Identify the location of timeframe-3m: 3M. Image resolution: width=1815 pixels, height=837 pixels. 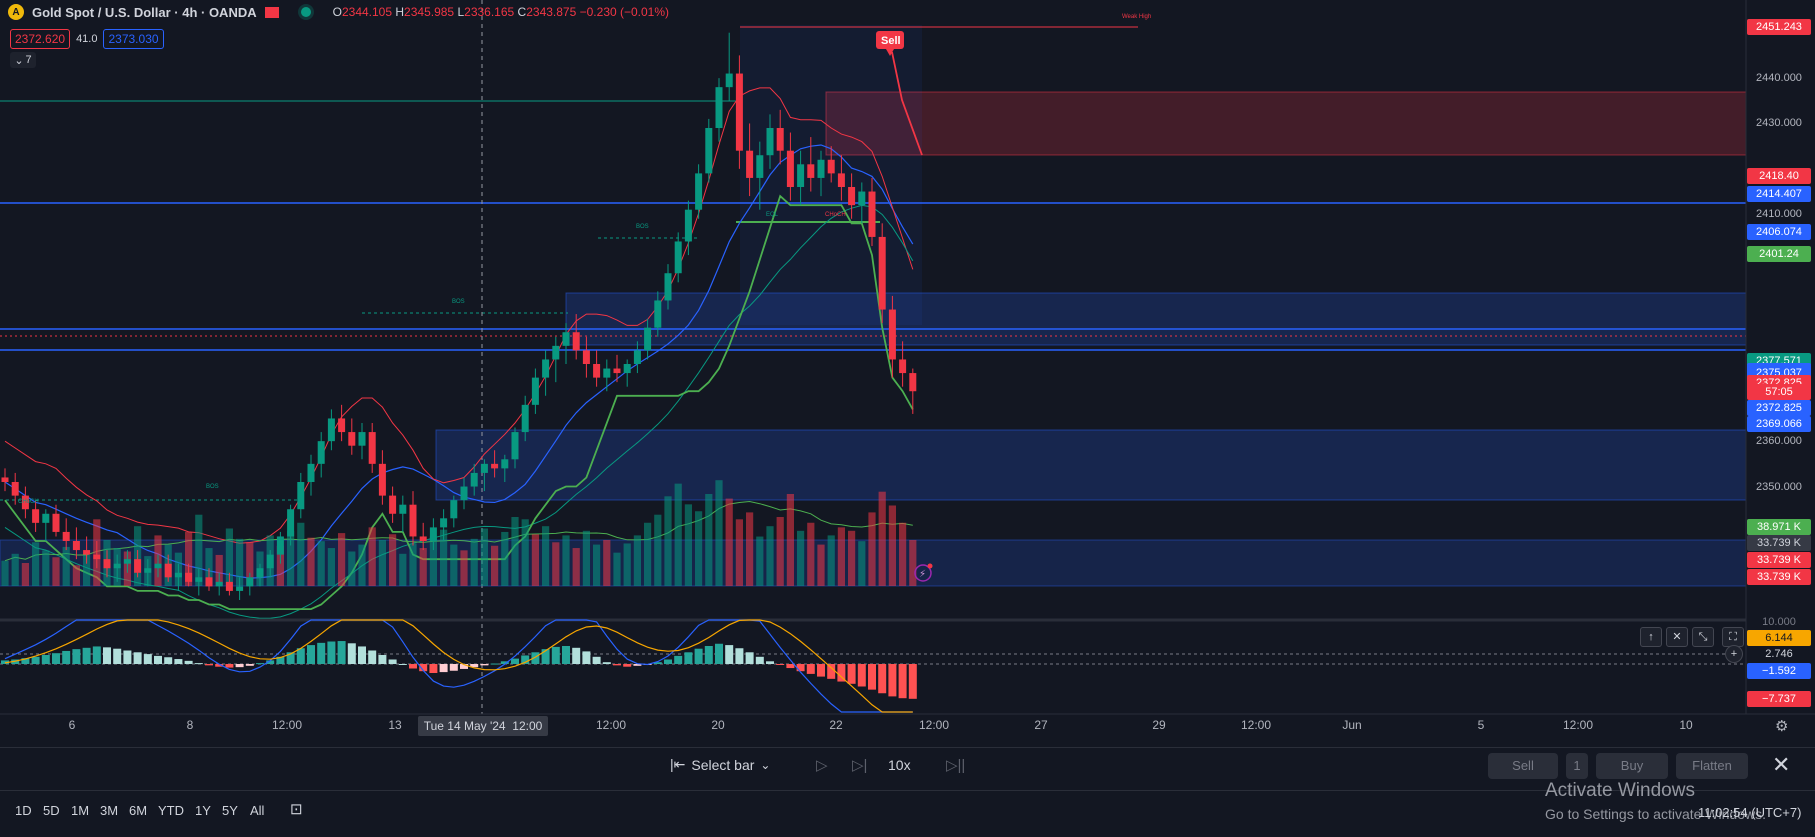
(109, 810).